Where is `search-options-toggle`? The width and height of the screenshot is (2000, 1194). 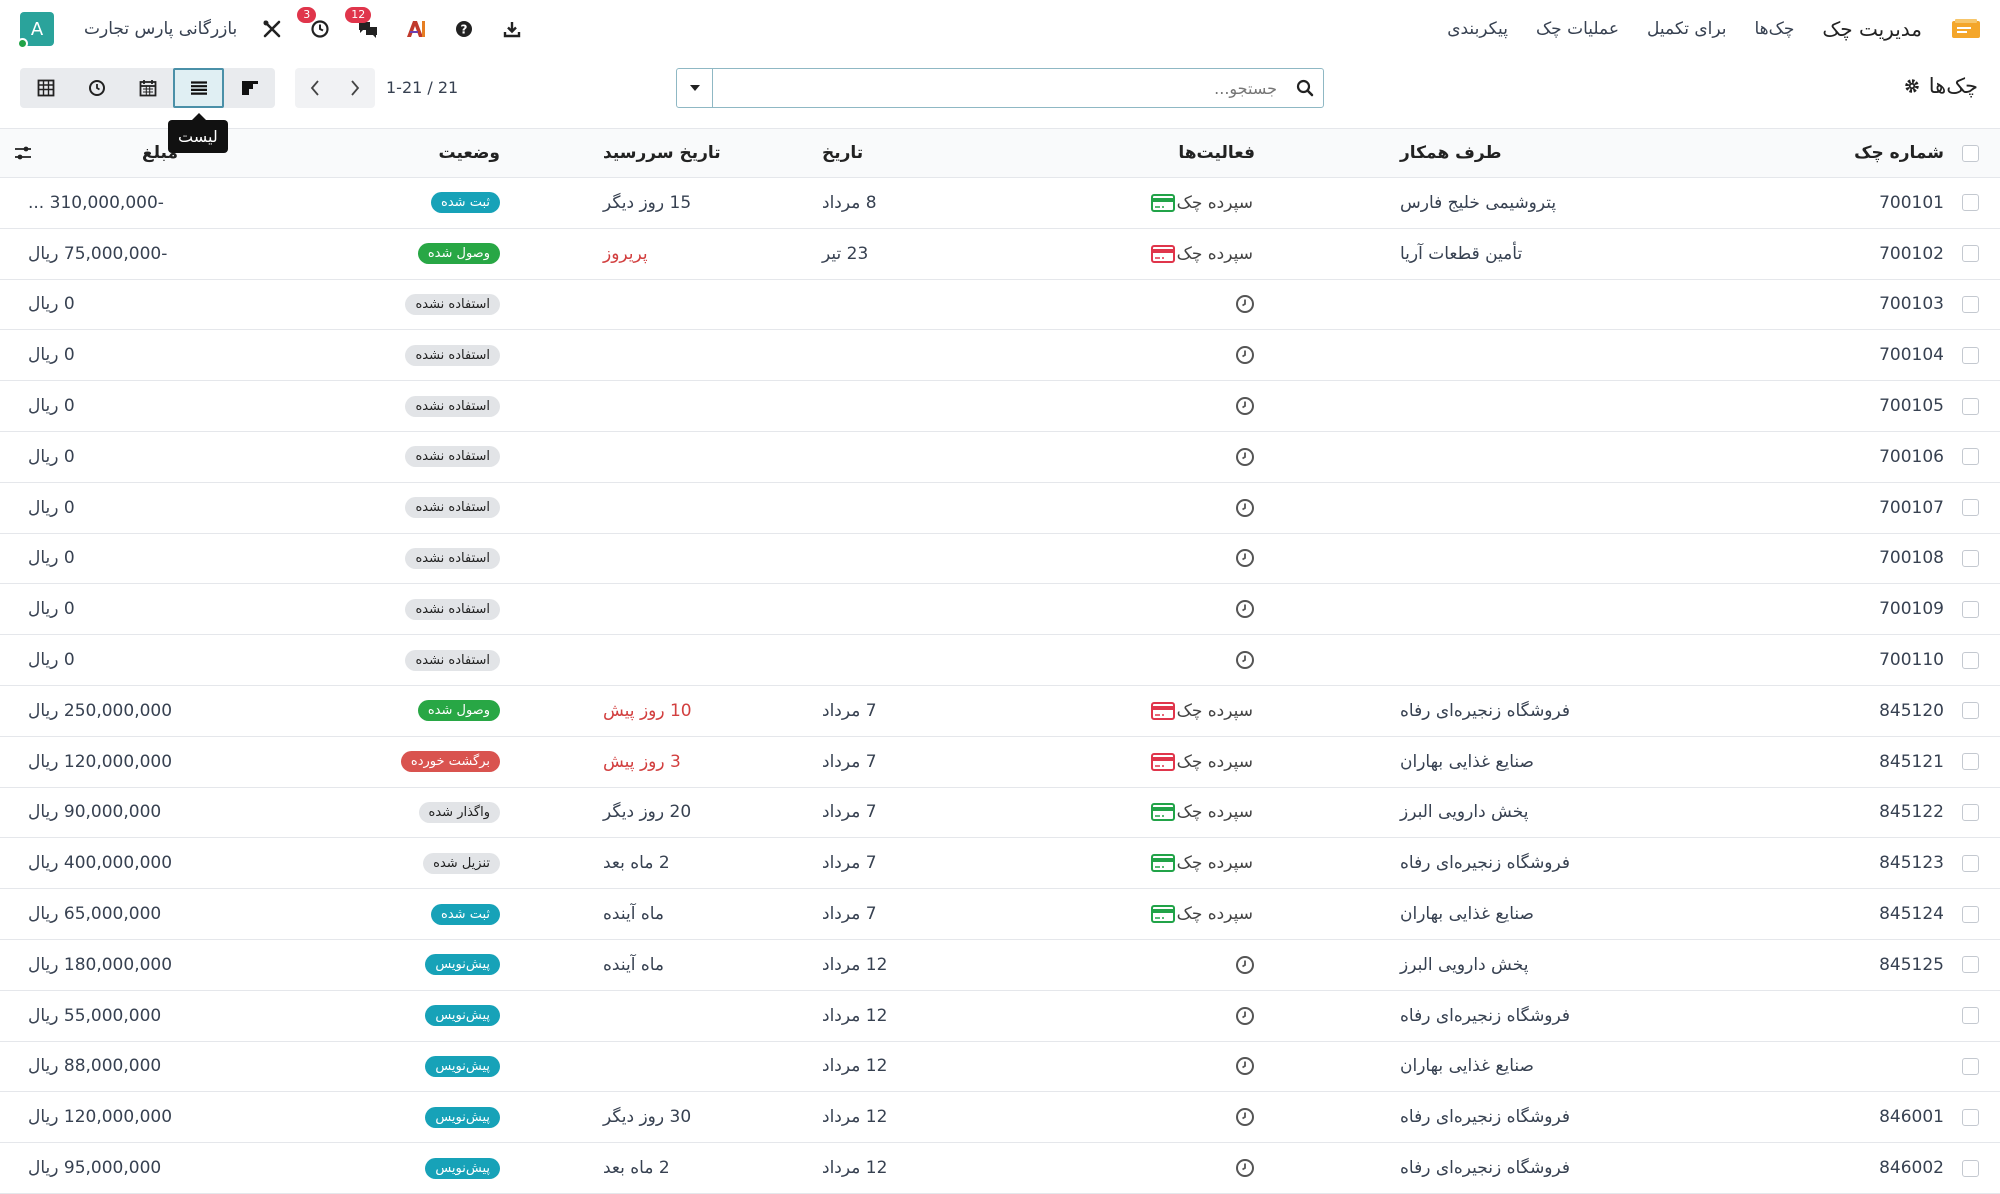
search-options-toggle is located at coordinates (695, 88).